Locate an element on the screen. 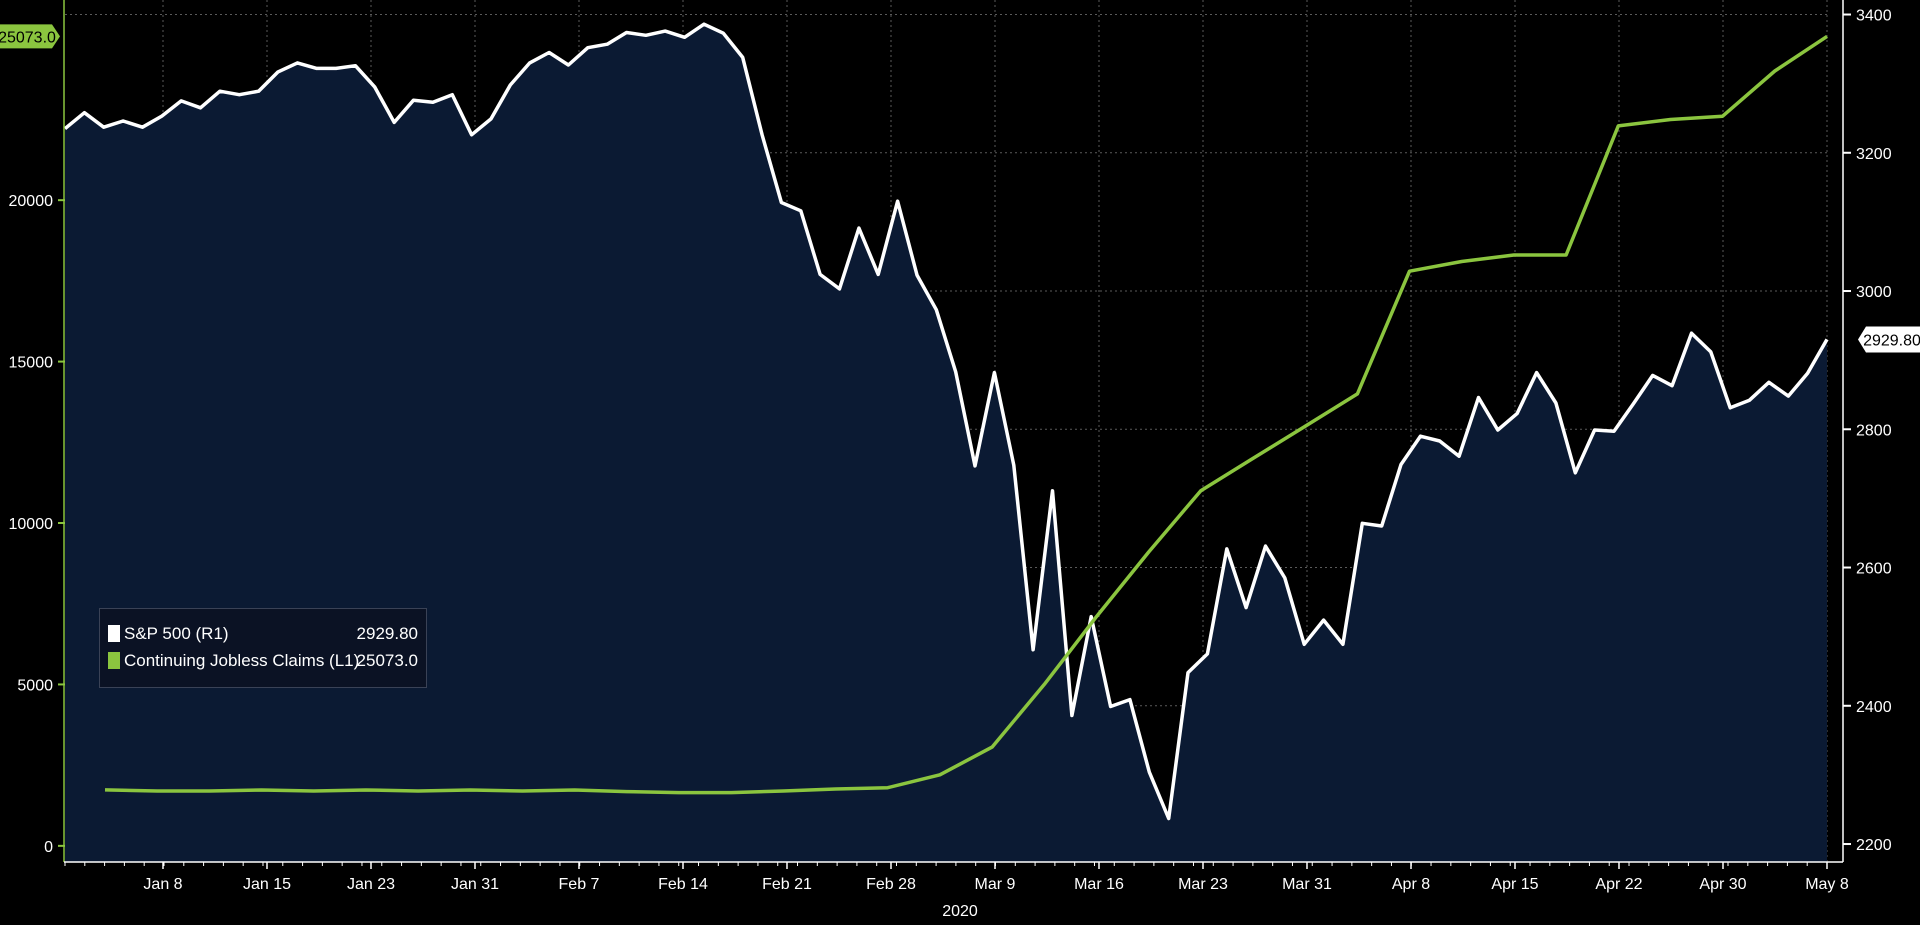 This screenshot has height=925, width=1920. legend-item-jobless-claims: Continuing Jobless Claims (L1) is located at coordinates (233, 661).